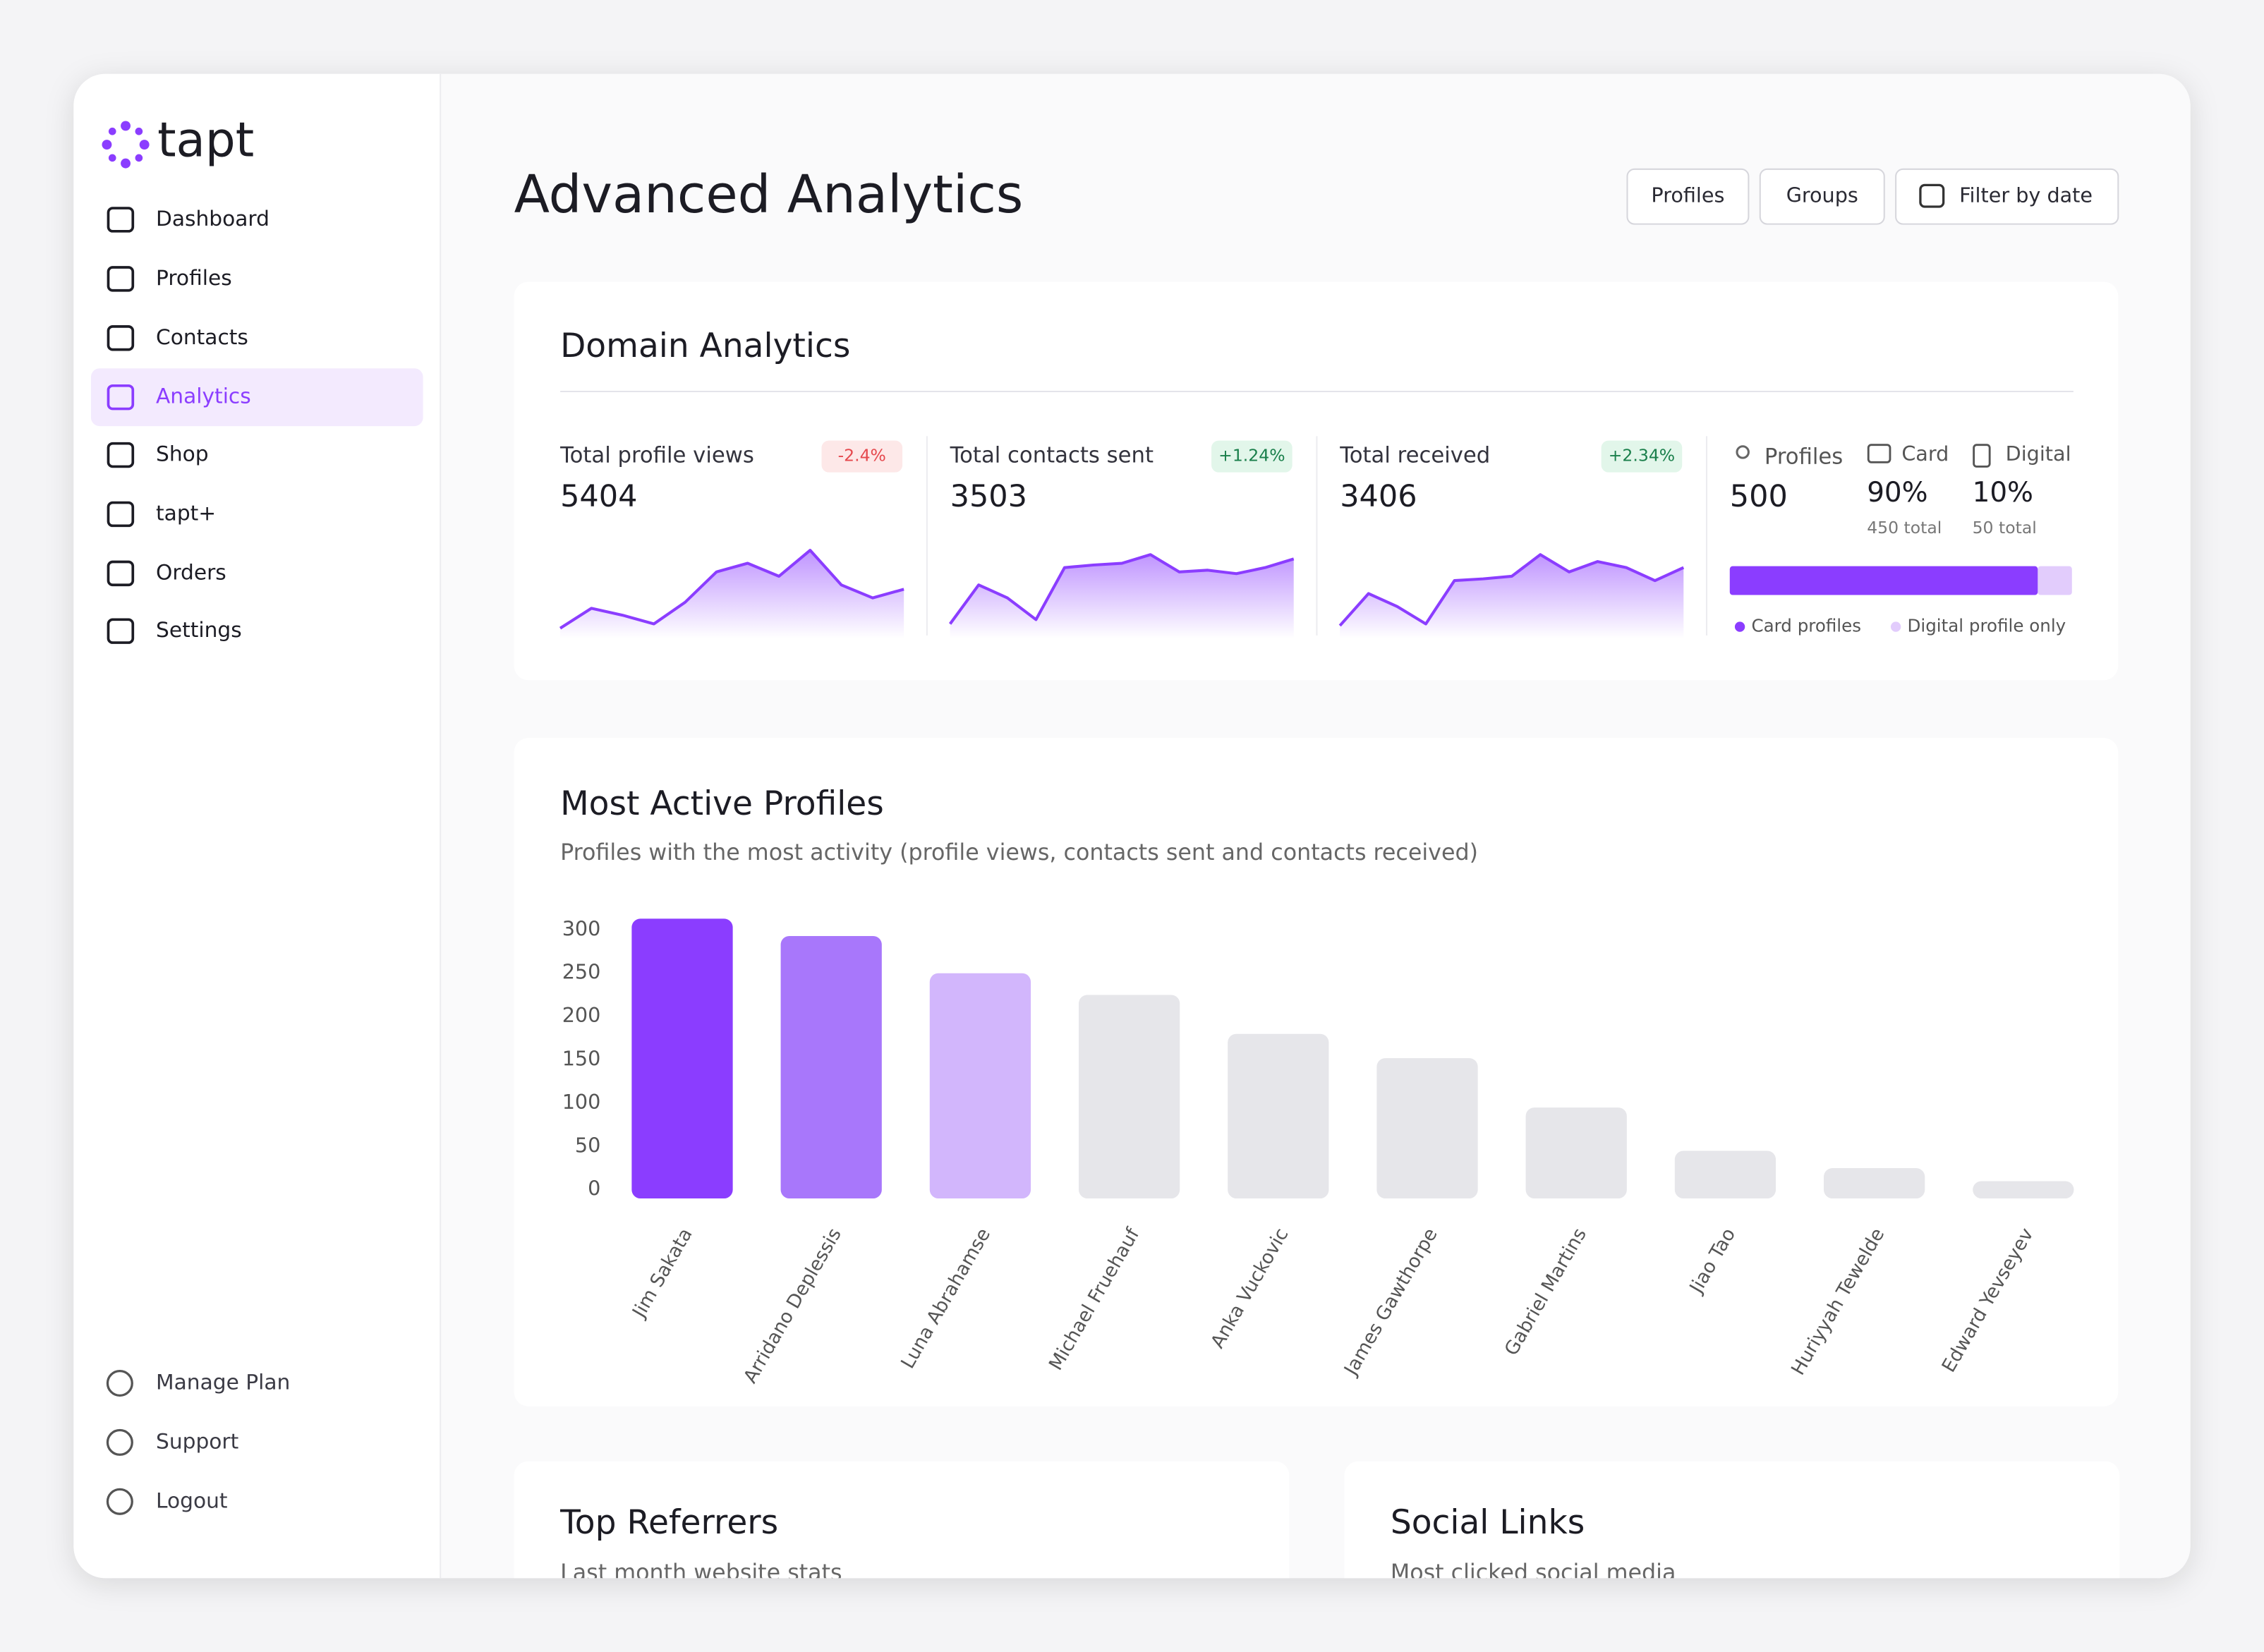  I want to click on chart-title: Most Active Profiles, so click(722, 803).